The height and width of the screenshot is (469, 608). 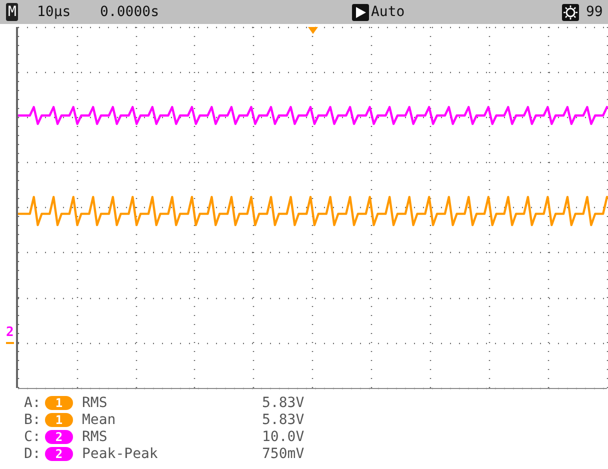 I want to click on text: A:, so click(x=32, y=403).